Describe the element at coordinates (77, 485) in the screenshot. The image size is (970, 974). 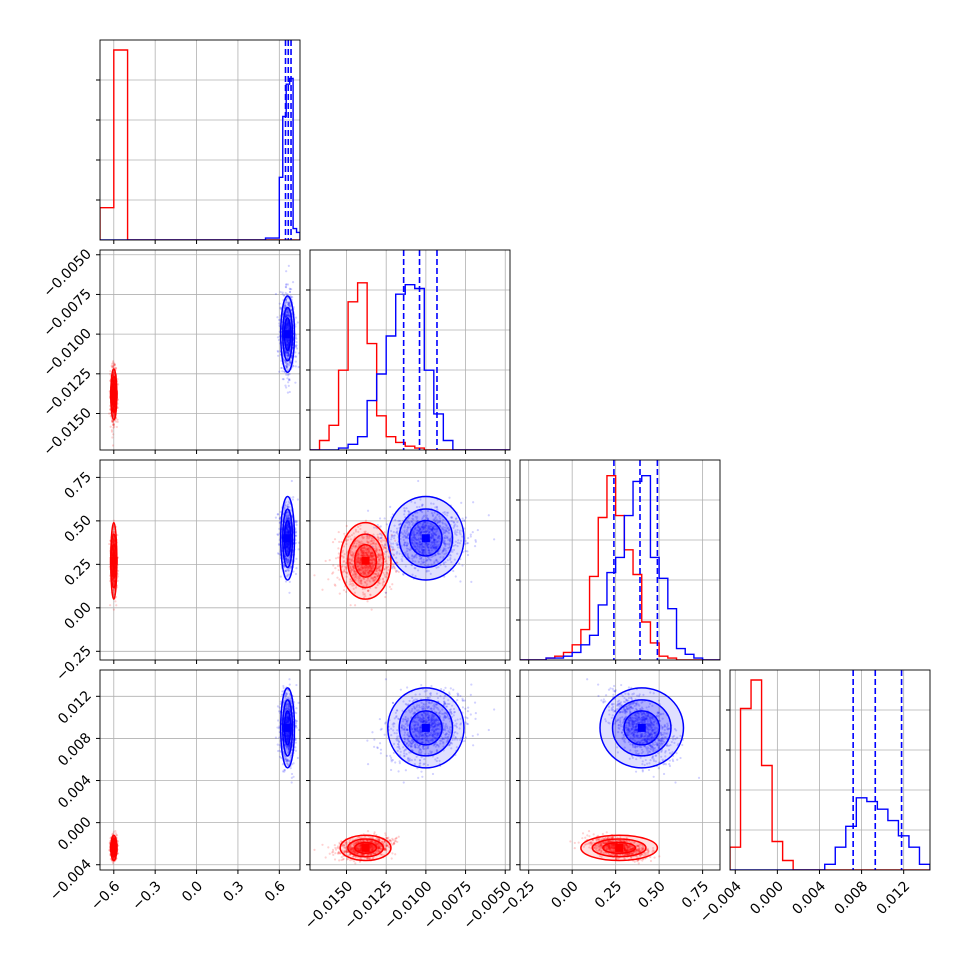
I see `y-tick-label: 0.75` at that location.